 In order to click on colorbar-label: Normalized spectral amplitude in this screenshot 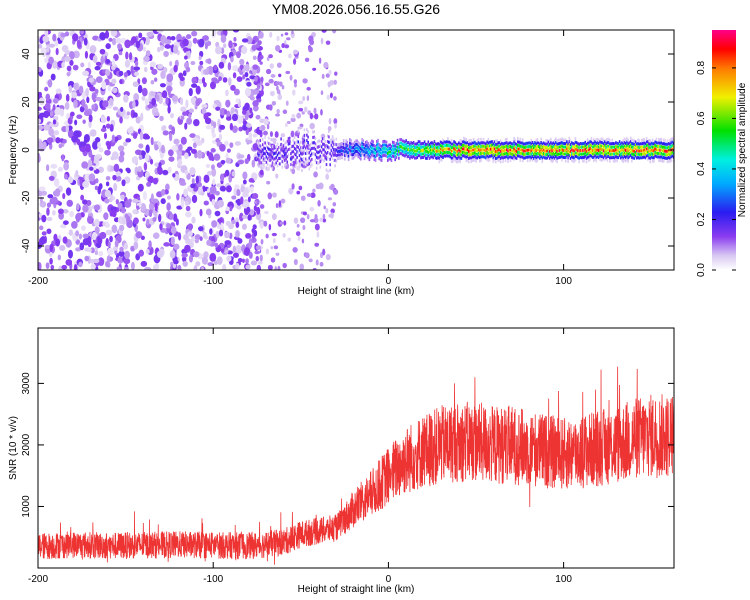, I will do `click(742, 149)`.